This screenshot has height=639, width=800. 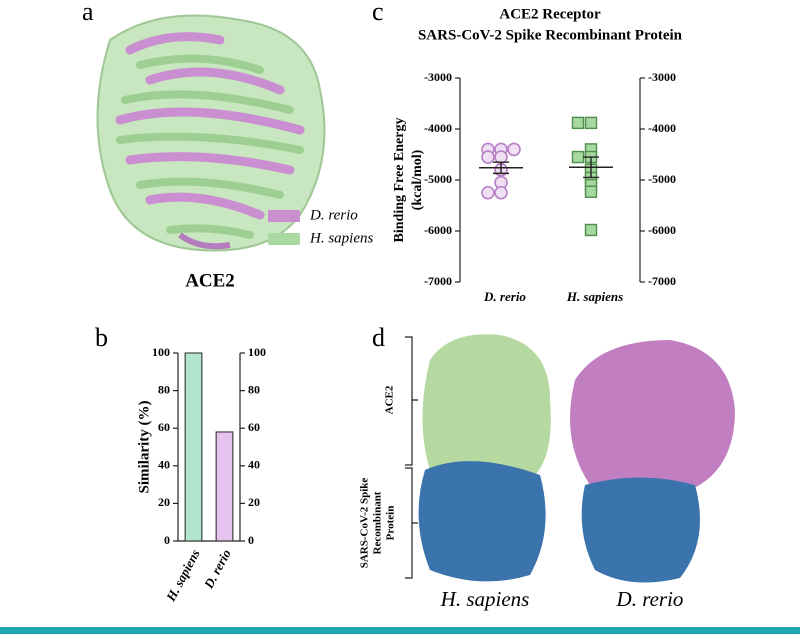 I want to click on y-tick-label: 20, so click(x=164, y=502).